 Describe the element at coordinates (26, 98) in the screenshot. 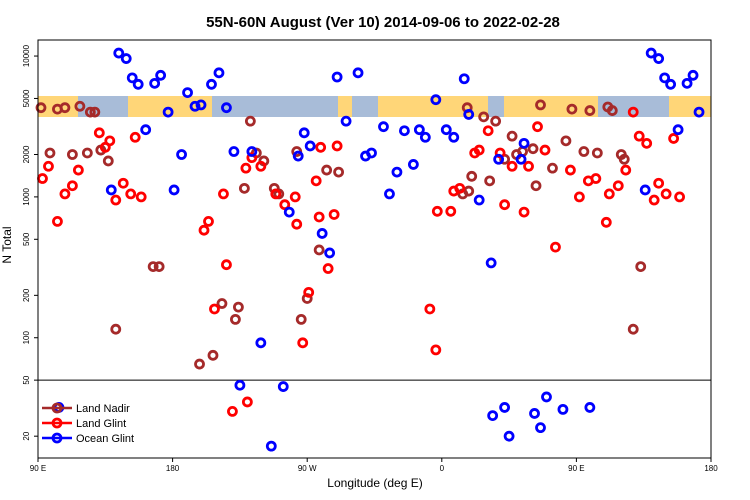

I see `y-tick-label: 5000` at that location.